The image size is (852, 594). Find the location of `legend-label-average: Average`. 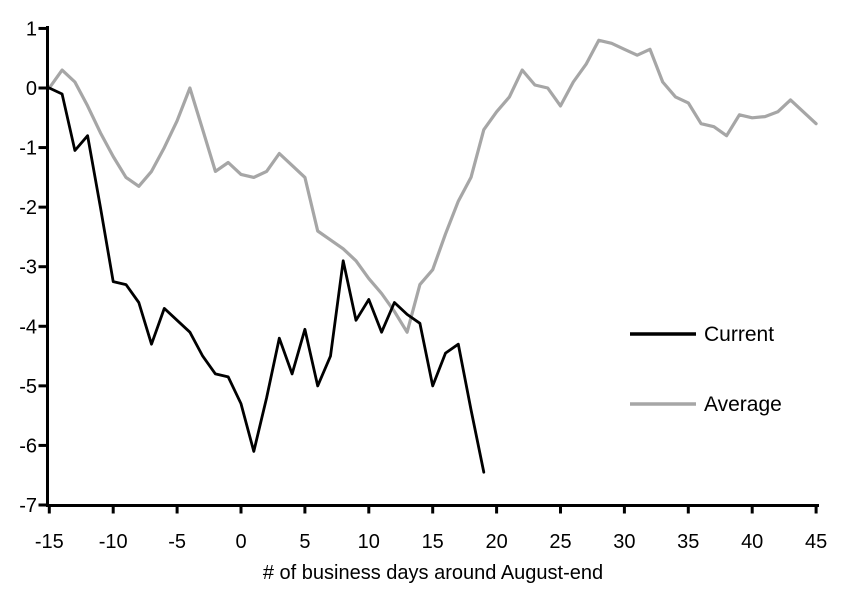

legend-label-average: Average is located at coordinates (743, 404).